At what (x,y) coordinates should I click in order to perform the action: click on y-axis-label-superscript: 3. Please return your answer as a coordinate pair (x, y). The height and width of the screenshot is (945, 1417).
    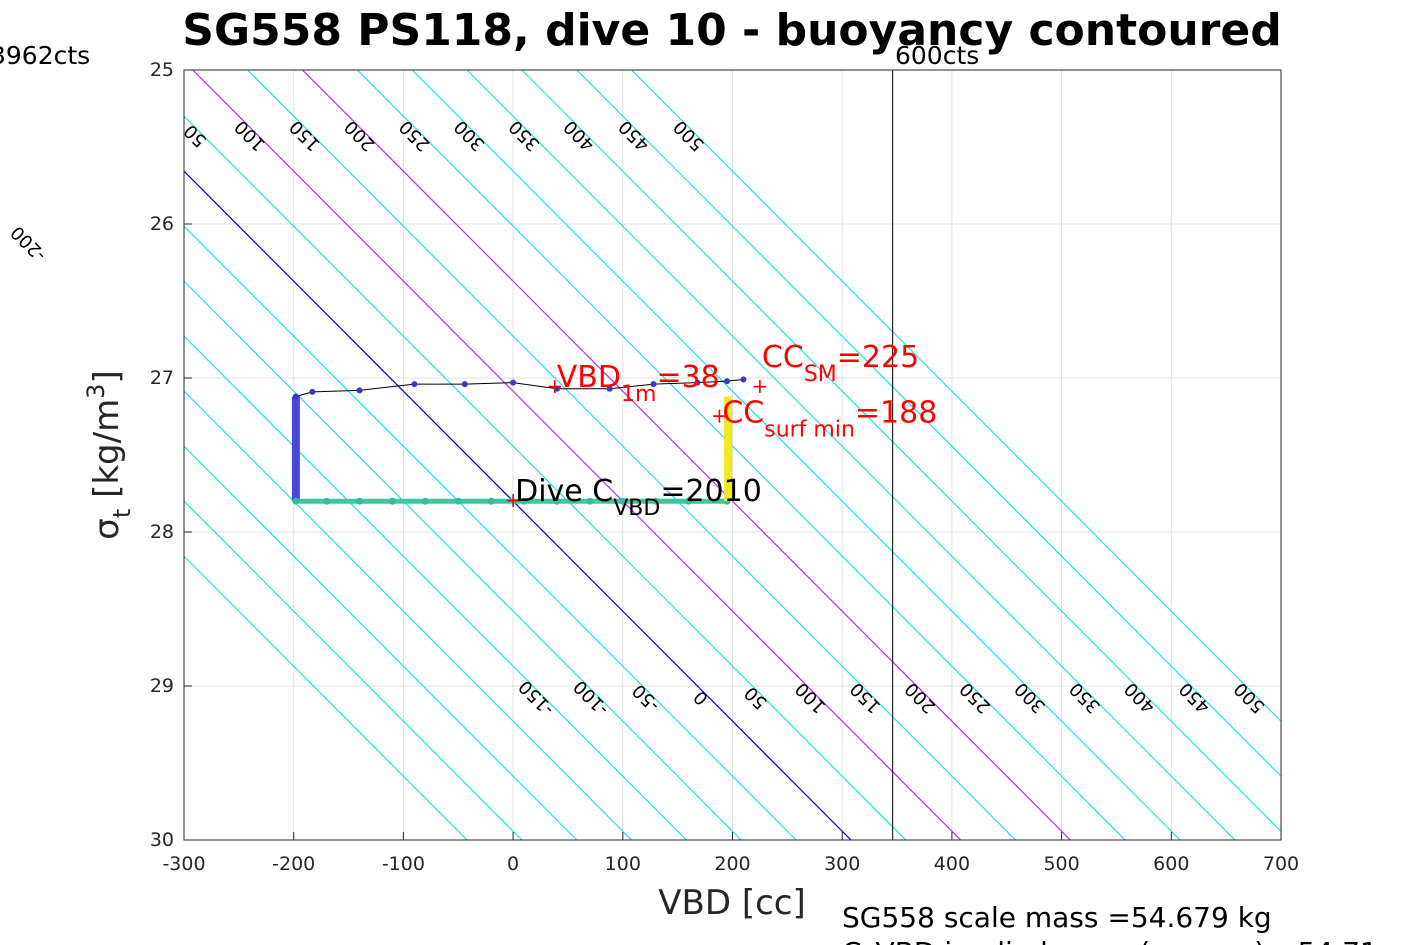
    Looking at the image, I should click on (96, 391).